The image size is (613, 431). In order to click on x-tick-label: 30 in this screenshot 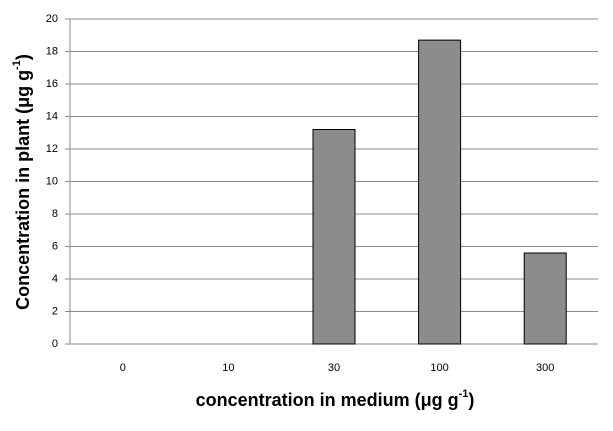, I will do `click(334, 368)`.